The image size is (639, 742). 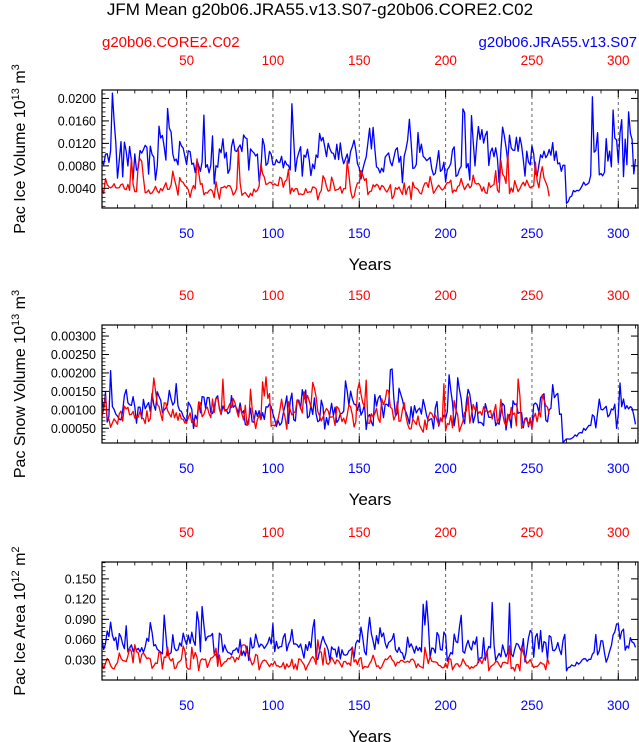 I want to click on legend-core2-label: g20b06.CORE2.C02, so click(x=171, y=42).